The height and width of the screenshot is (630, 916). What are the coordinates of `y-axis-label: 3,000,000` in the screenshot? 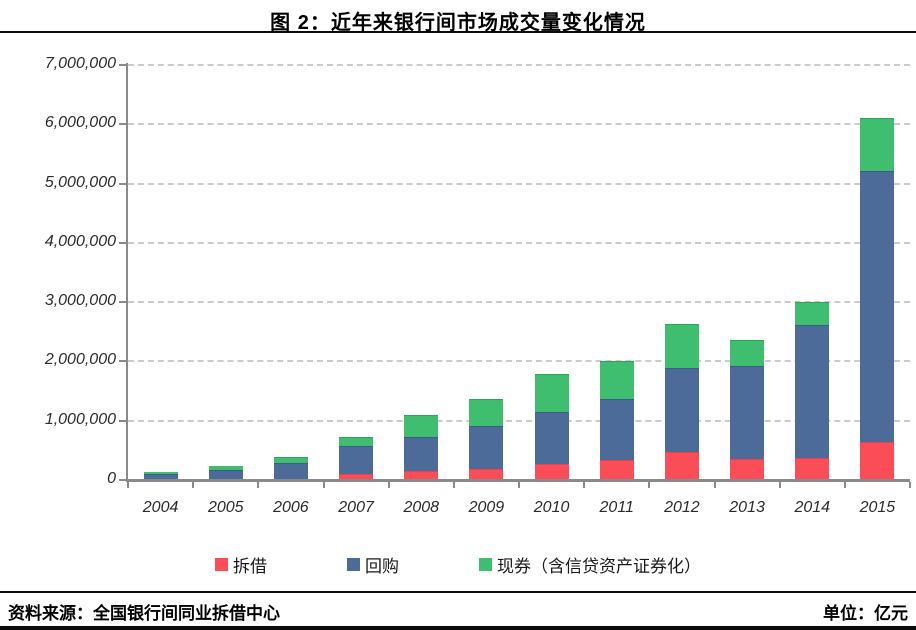 It's located at (80, 301).